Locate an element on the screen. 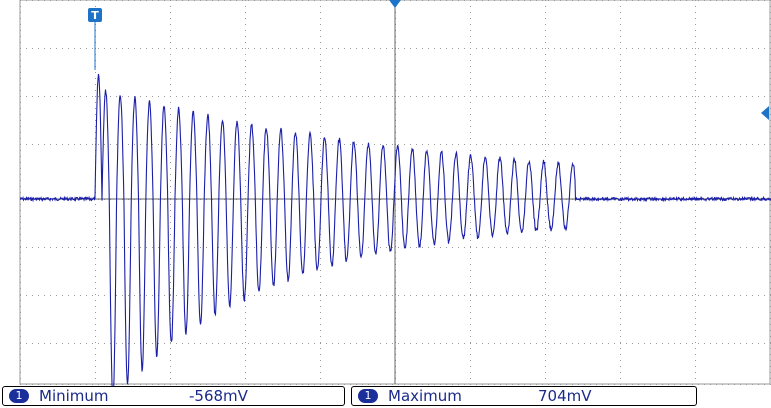  trigger-marker-icon: T is located at coordinates (95, 15).